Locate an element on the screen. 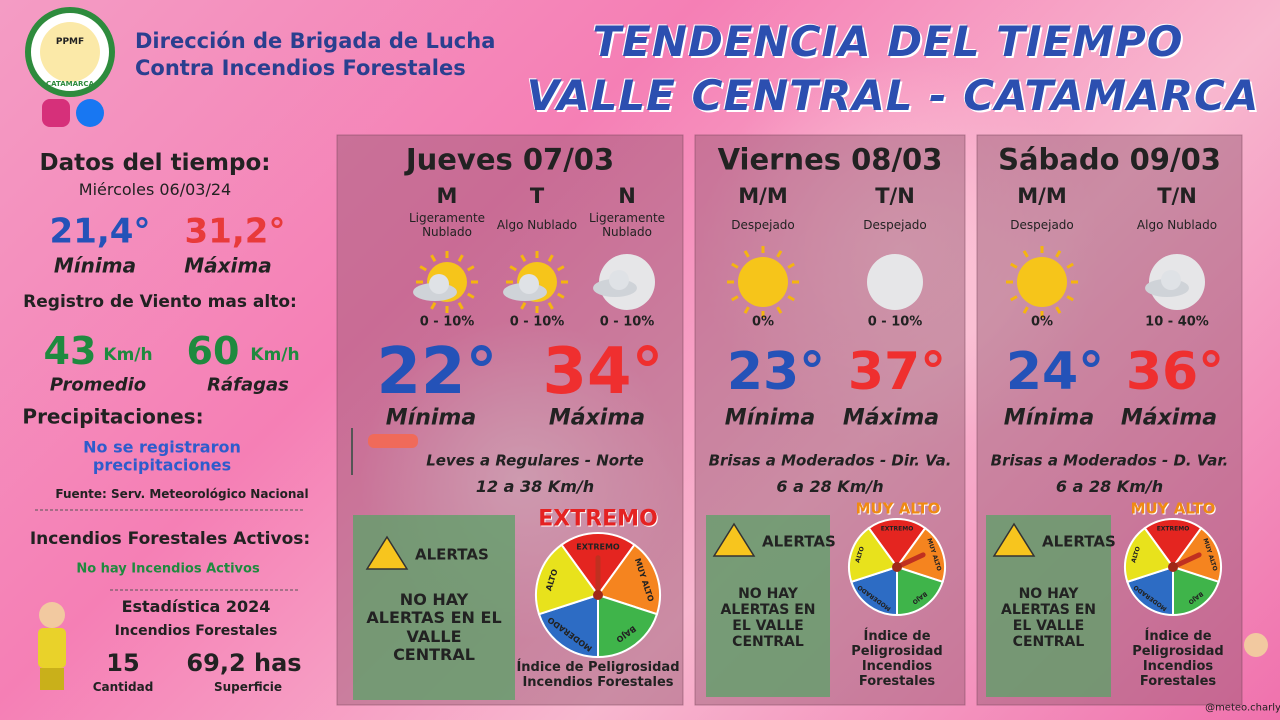 This screenshot has height=720, width=1280. precip-text: No se registraron precipitaciones is located at coordinates (162, 456).